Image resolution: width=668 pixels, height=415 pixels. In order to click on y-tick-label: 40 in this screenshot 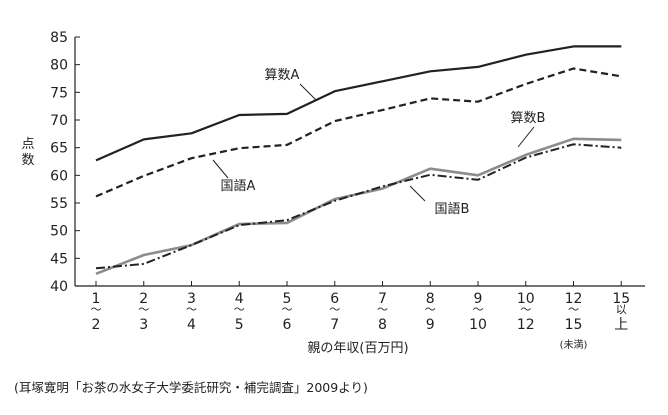, I will do `click(59, 287)`.